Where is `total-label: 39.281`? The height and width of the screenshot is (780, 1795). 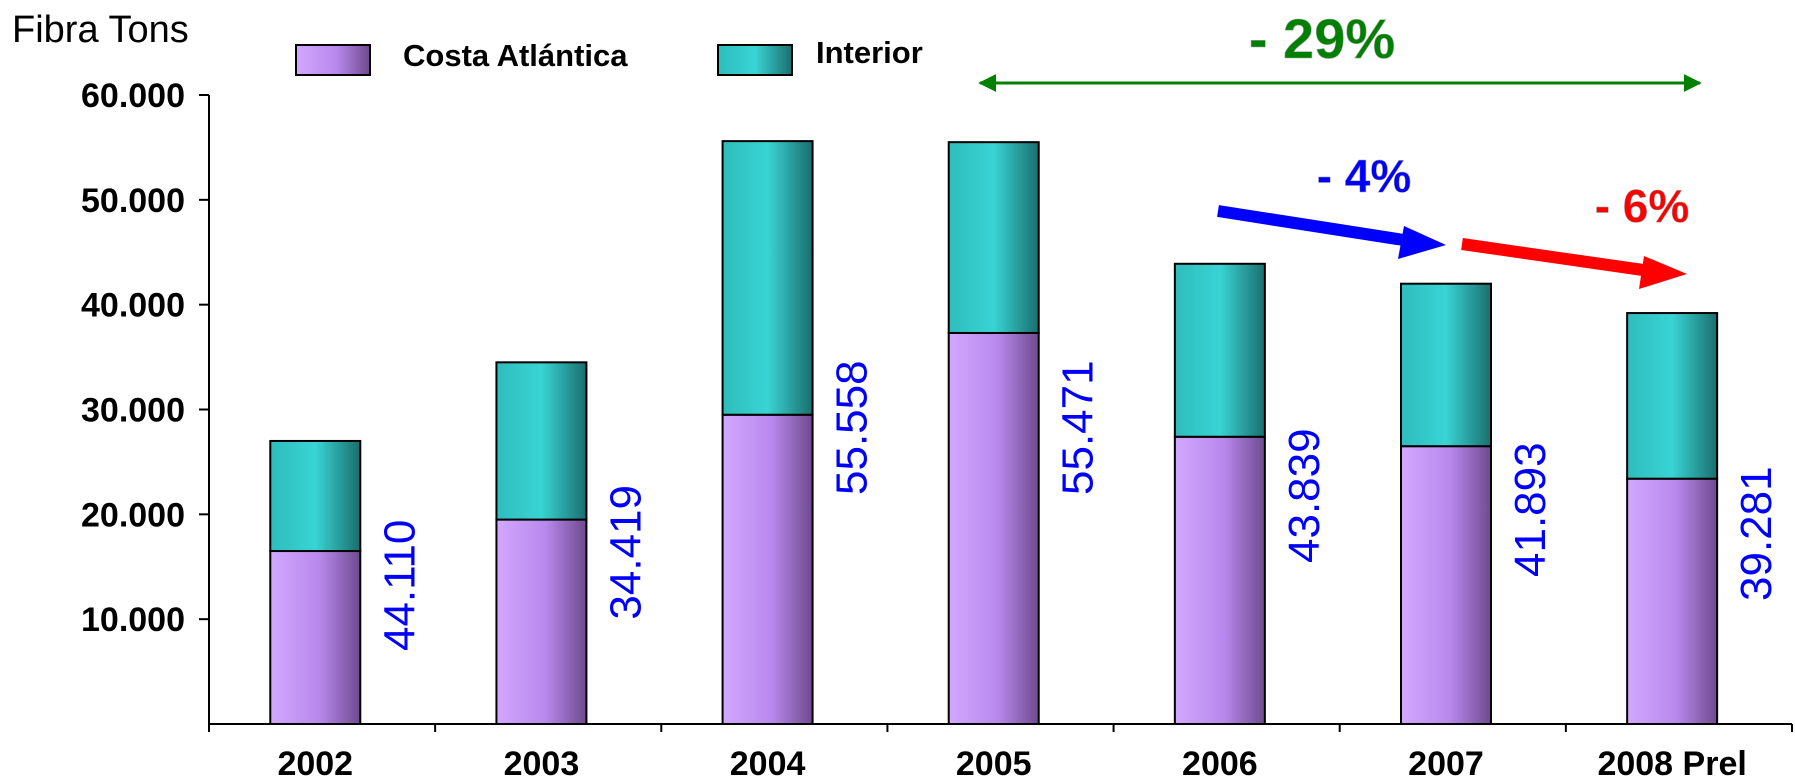 total-label: 39.281 is located at coordinates (1756, 533).